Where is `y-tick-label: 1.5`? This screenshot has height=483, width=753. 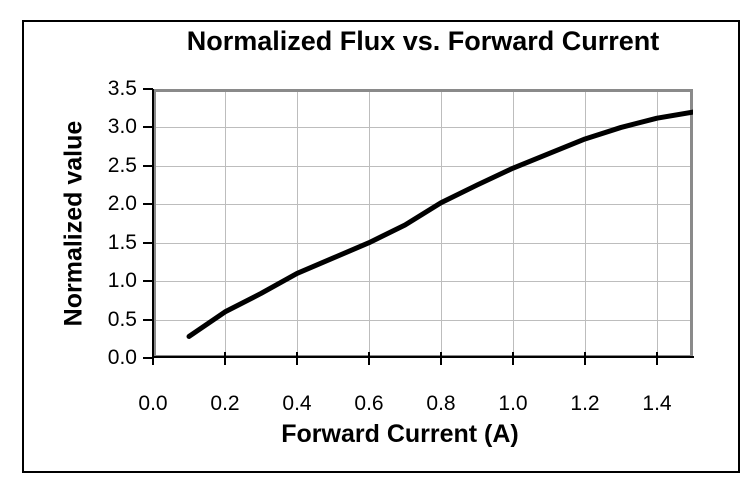
y-tick-label: 1.5 is located at coordinates (122, 242).